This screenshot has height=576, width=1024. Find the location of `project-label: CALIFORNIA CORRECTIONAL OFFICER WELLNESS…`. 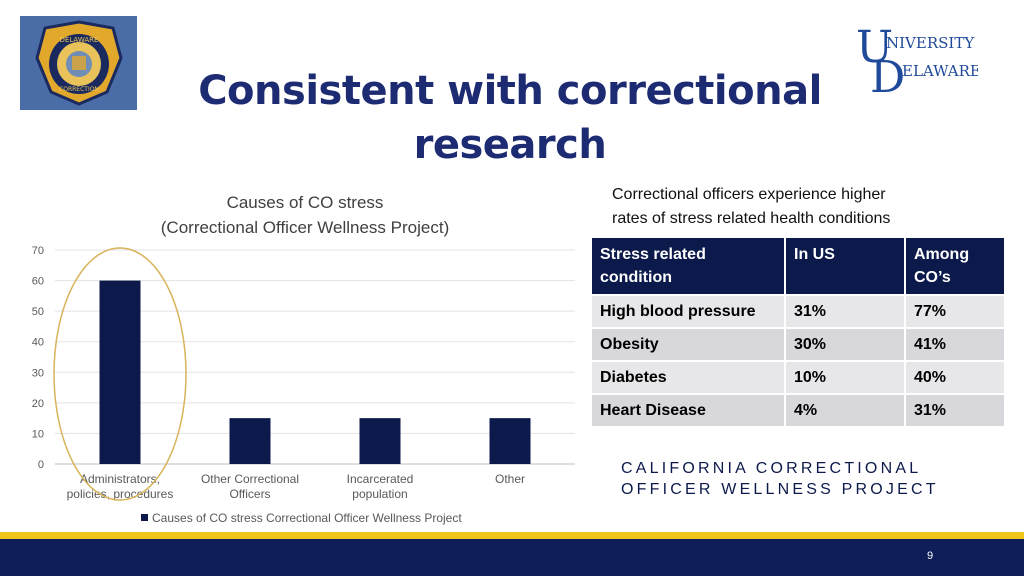

project-label: CALIFORNIA CORRECTIONAL OFFICER WELLNESS… is located at coordinates (780, 479).